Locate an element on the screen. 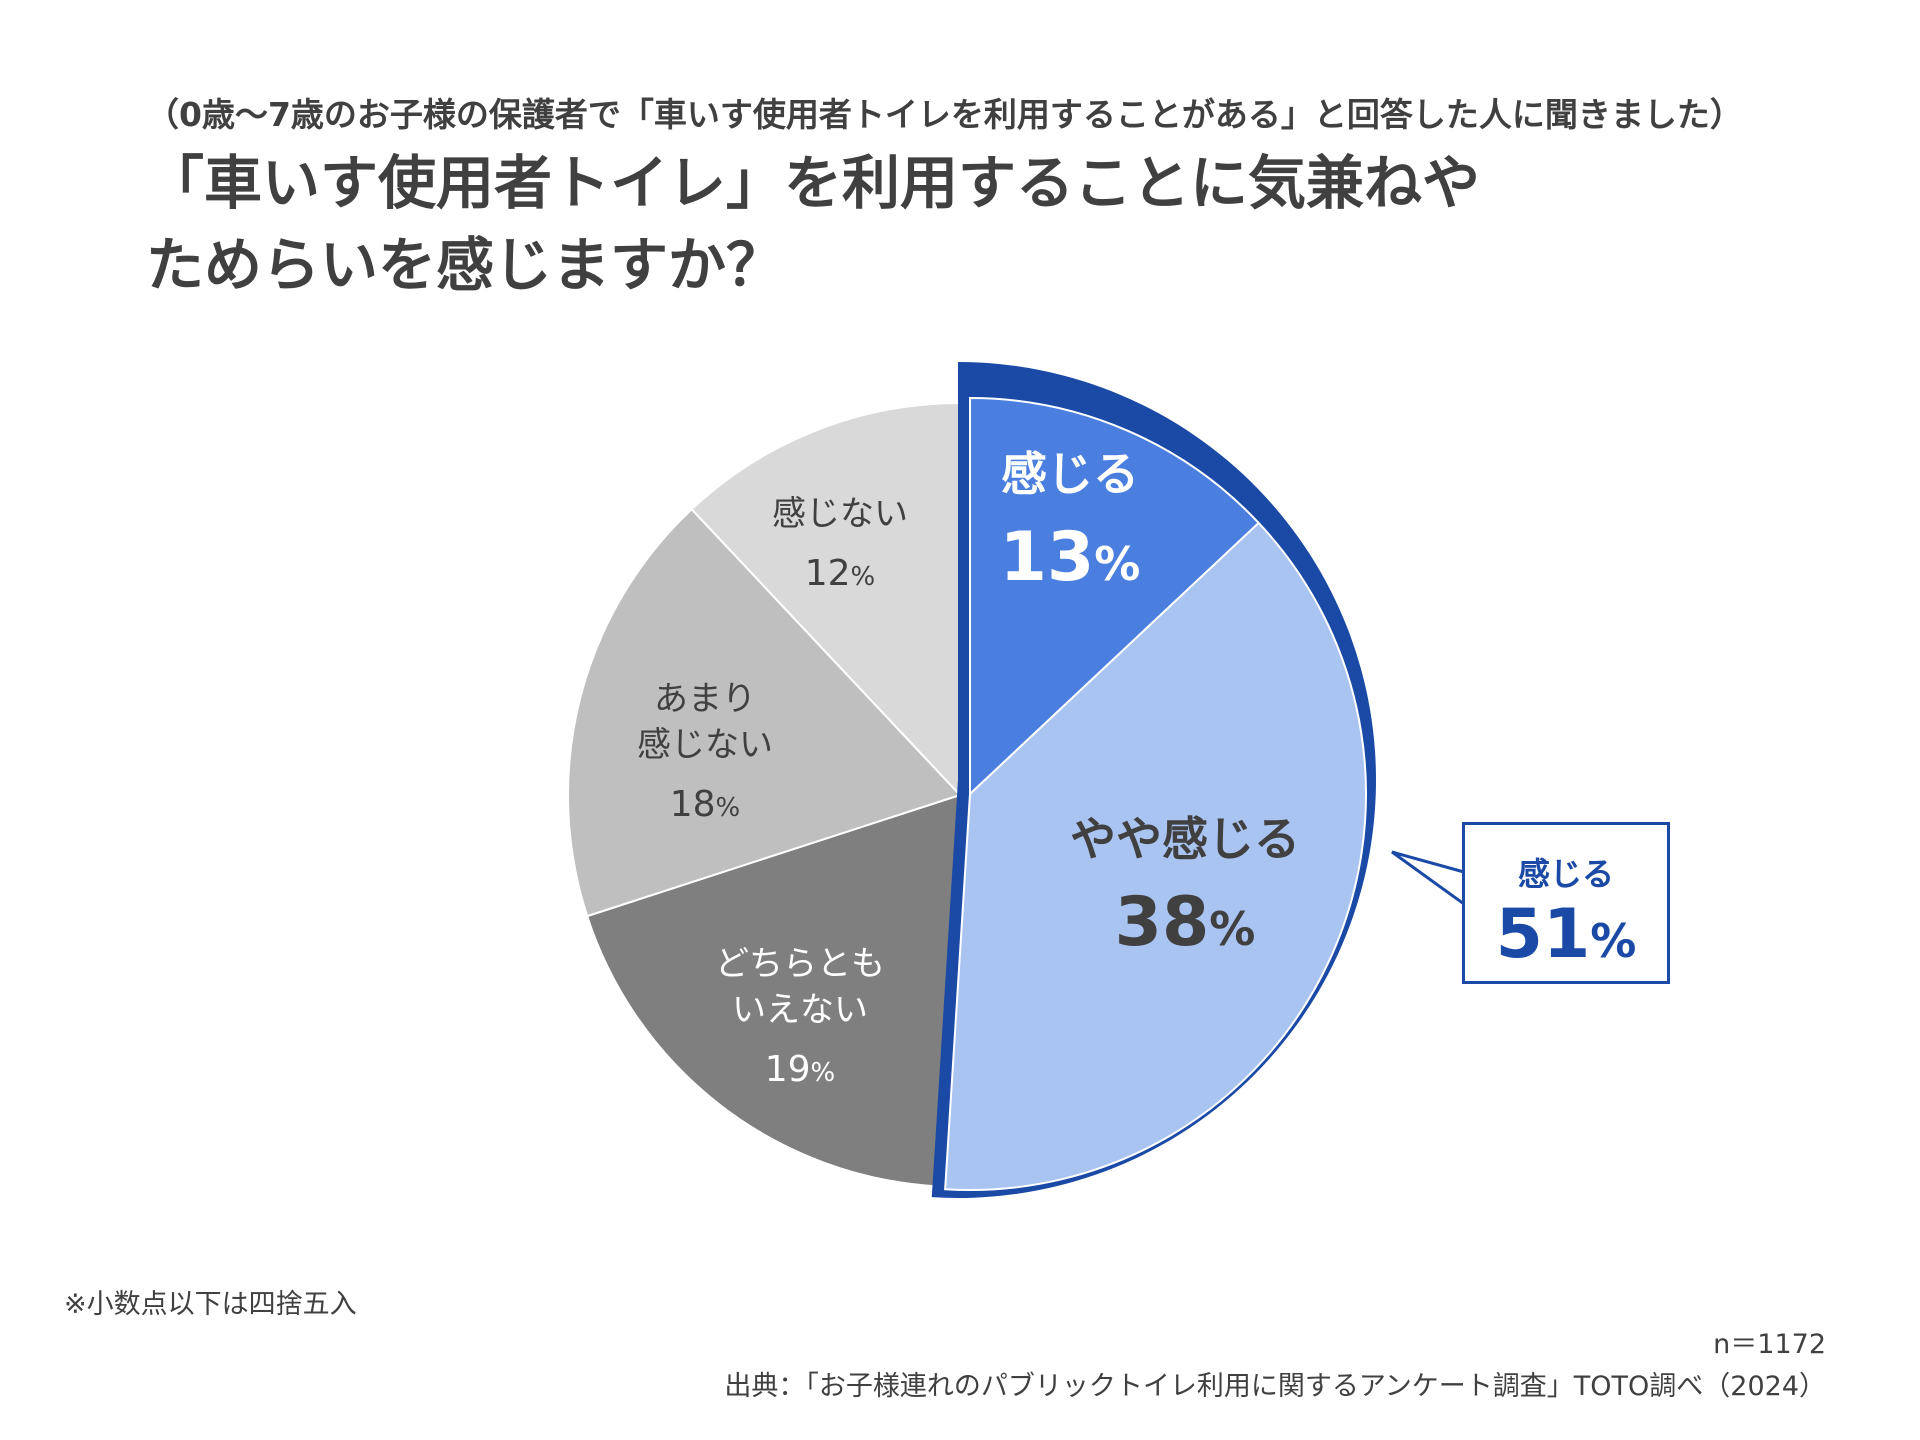  slice-value-unit-4: % is located at coordinates (728, 808).